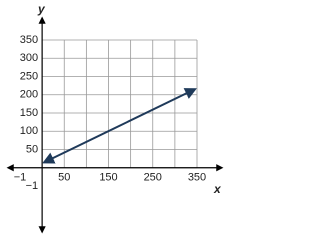 The width and height of the screenshot is (320, 240). What do you see at coordinates (197, 178) in the screenshot?
I see `x-tick-label: 350` at bounding box center [197, 178].